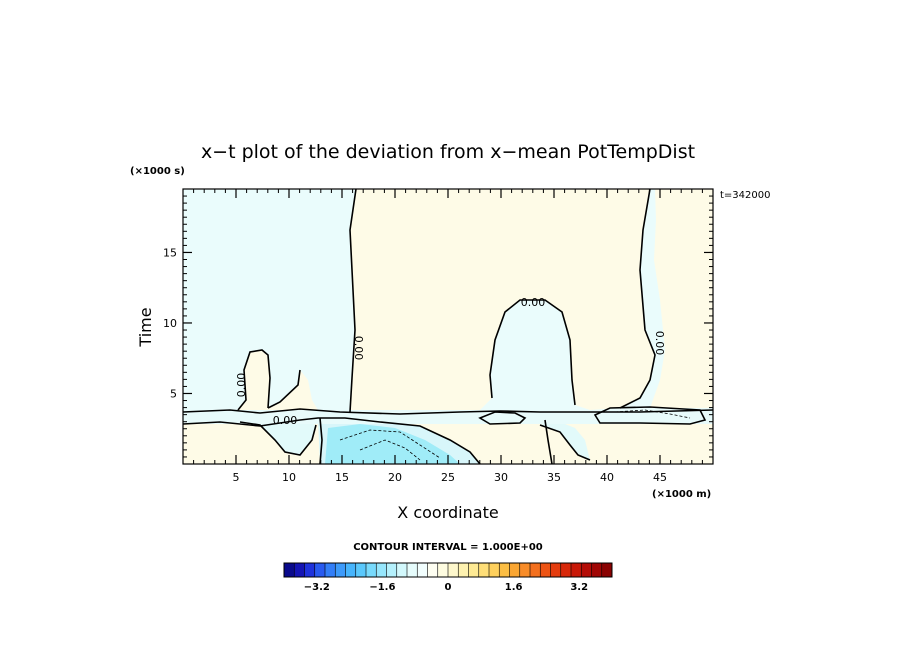 The height and width of the screenshot is (654, 904). I want to click on colorbar, so click(448, 570).